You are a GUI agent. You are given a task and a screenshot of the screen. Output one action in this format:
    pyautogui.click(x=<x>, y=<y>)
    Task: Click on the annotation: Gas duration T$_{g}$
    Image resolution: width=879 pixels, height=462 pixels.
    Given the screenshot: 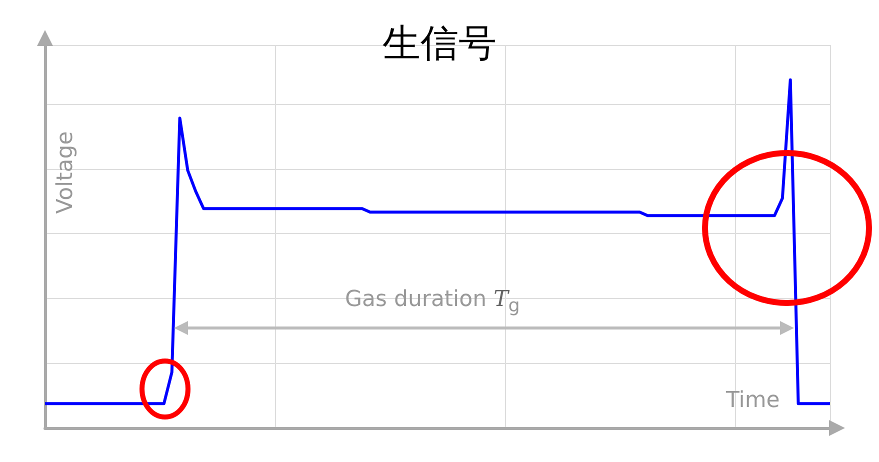 What is the action you would take?
    pyautogui.click(x=432, y=301)
    